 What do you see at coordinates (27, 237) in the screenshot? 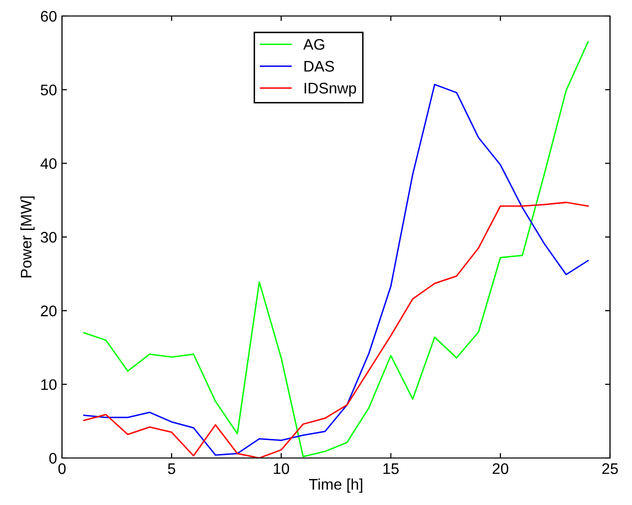
I see `y-axis-title: Power [MW]` at bounding box center [27, 237].